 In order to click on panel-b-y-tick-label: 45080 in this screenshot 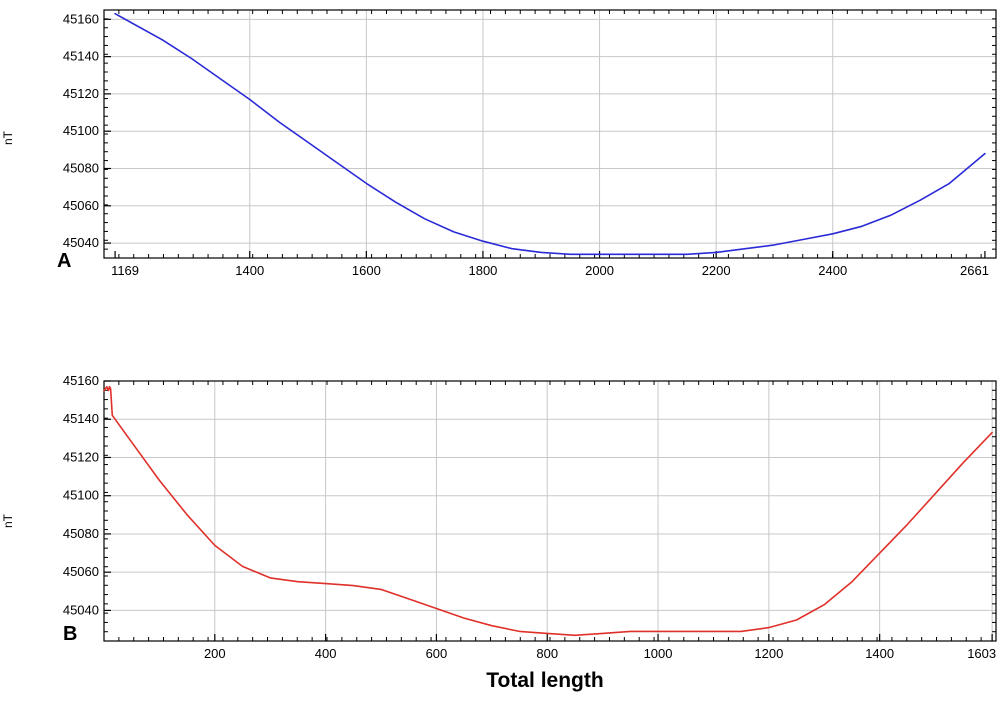, I will do `click(81, 533)`.